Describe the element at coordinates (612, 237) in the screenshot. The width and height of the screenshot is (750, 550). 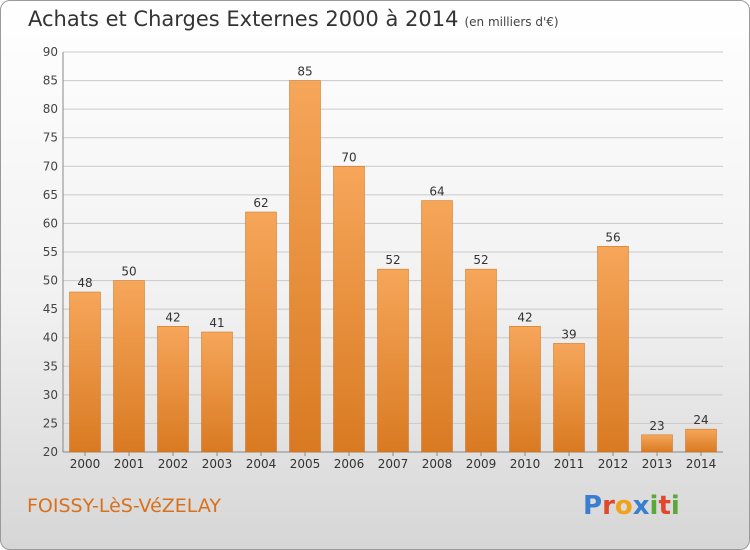
I see `data-label: 56` at that location.